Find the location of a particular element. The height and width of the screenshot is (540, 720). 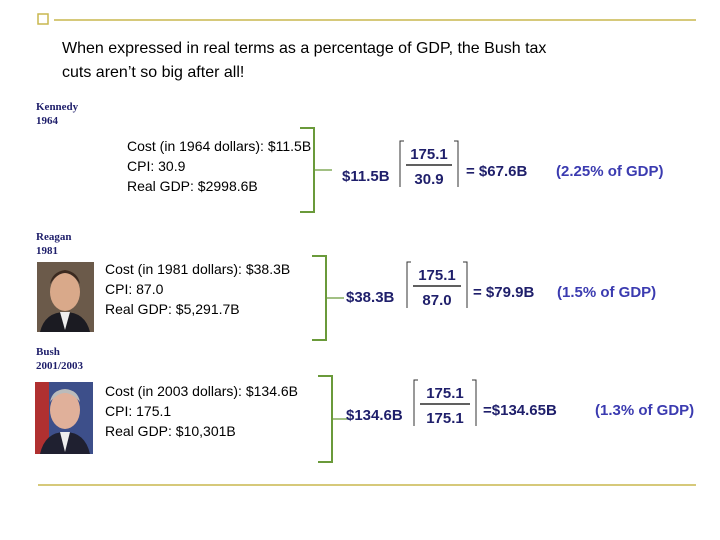

info-line: CPI: 30.9 is located at coordinates (156, 166).